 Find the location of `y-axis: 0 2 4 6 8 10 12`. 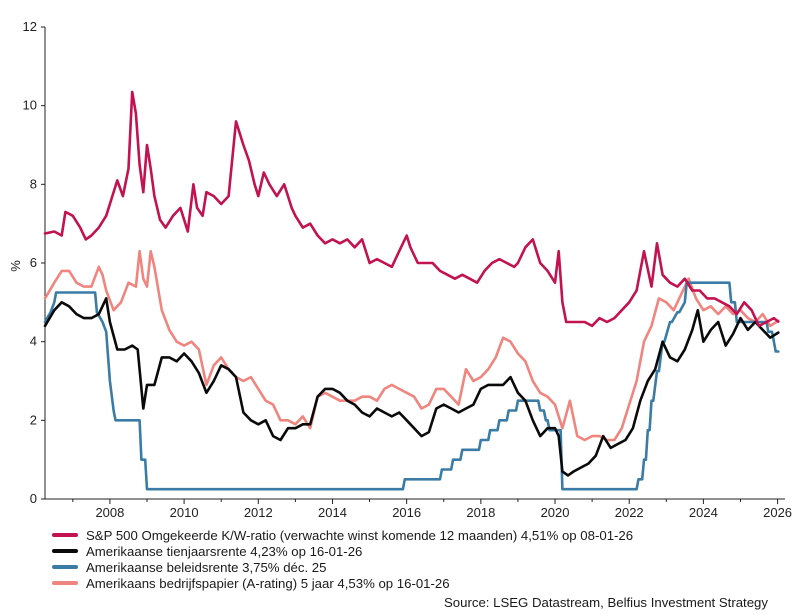

y-axis: 0 2 4 6 8 10 12 is located at coordinates (34, 262).